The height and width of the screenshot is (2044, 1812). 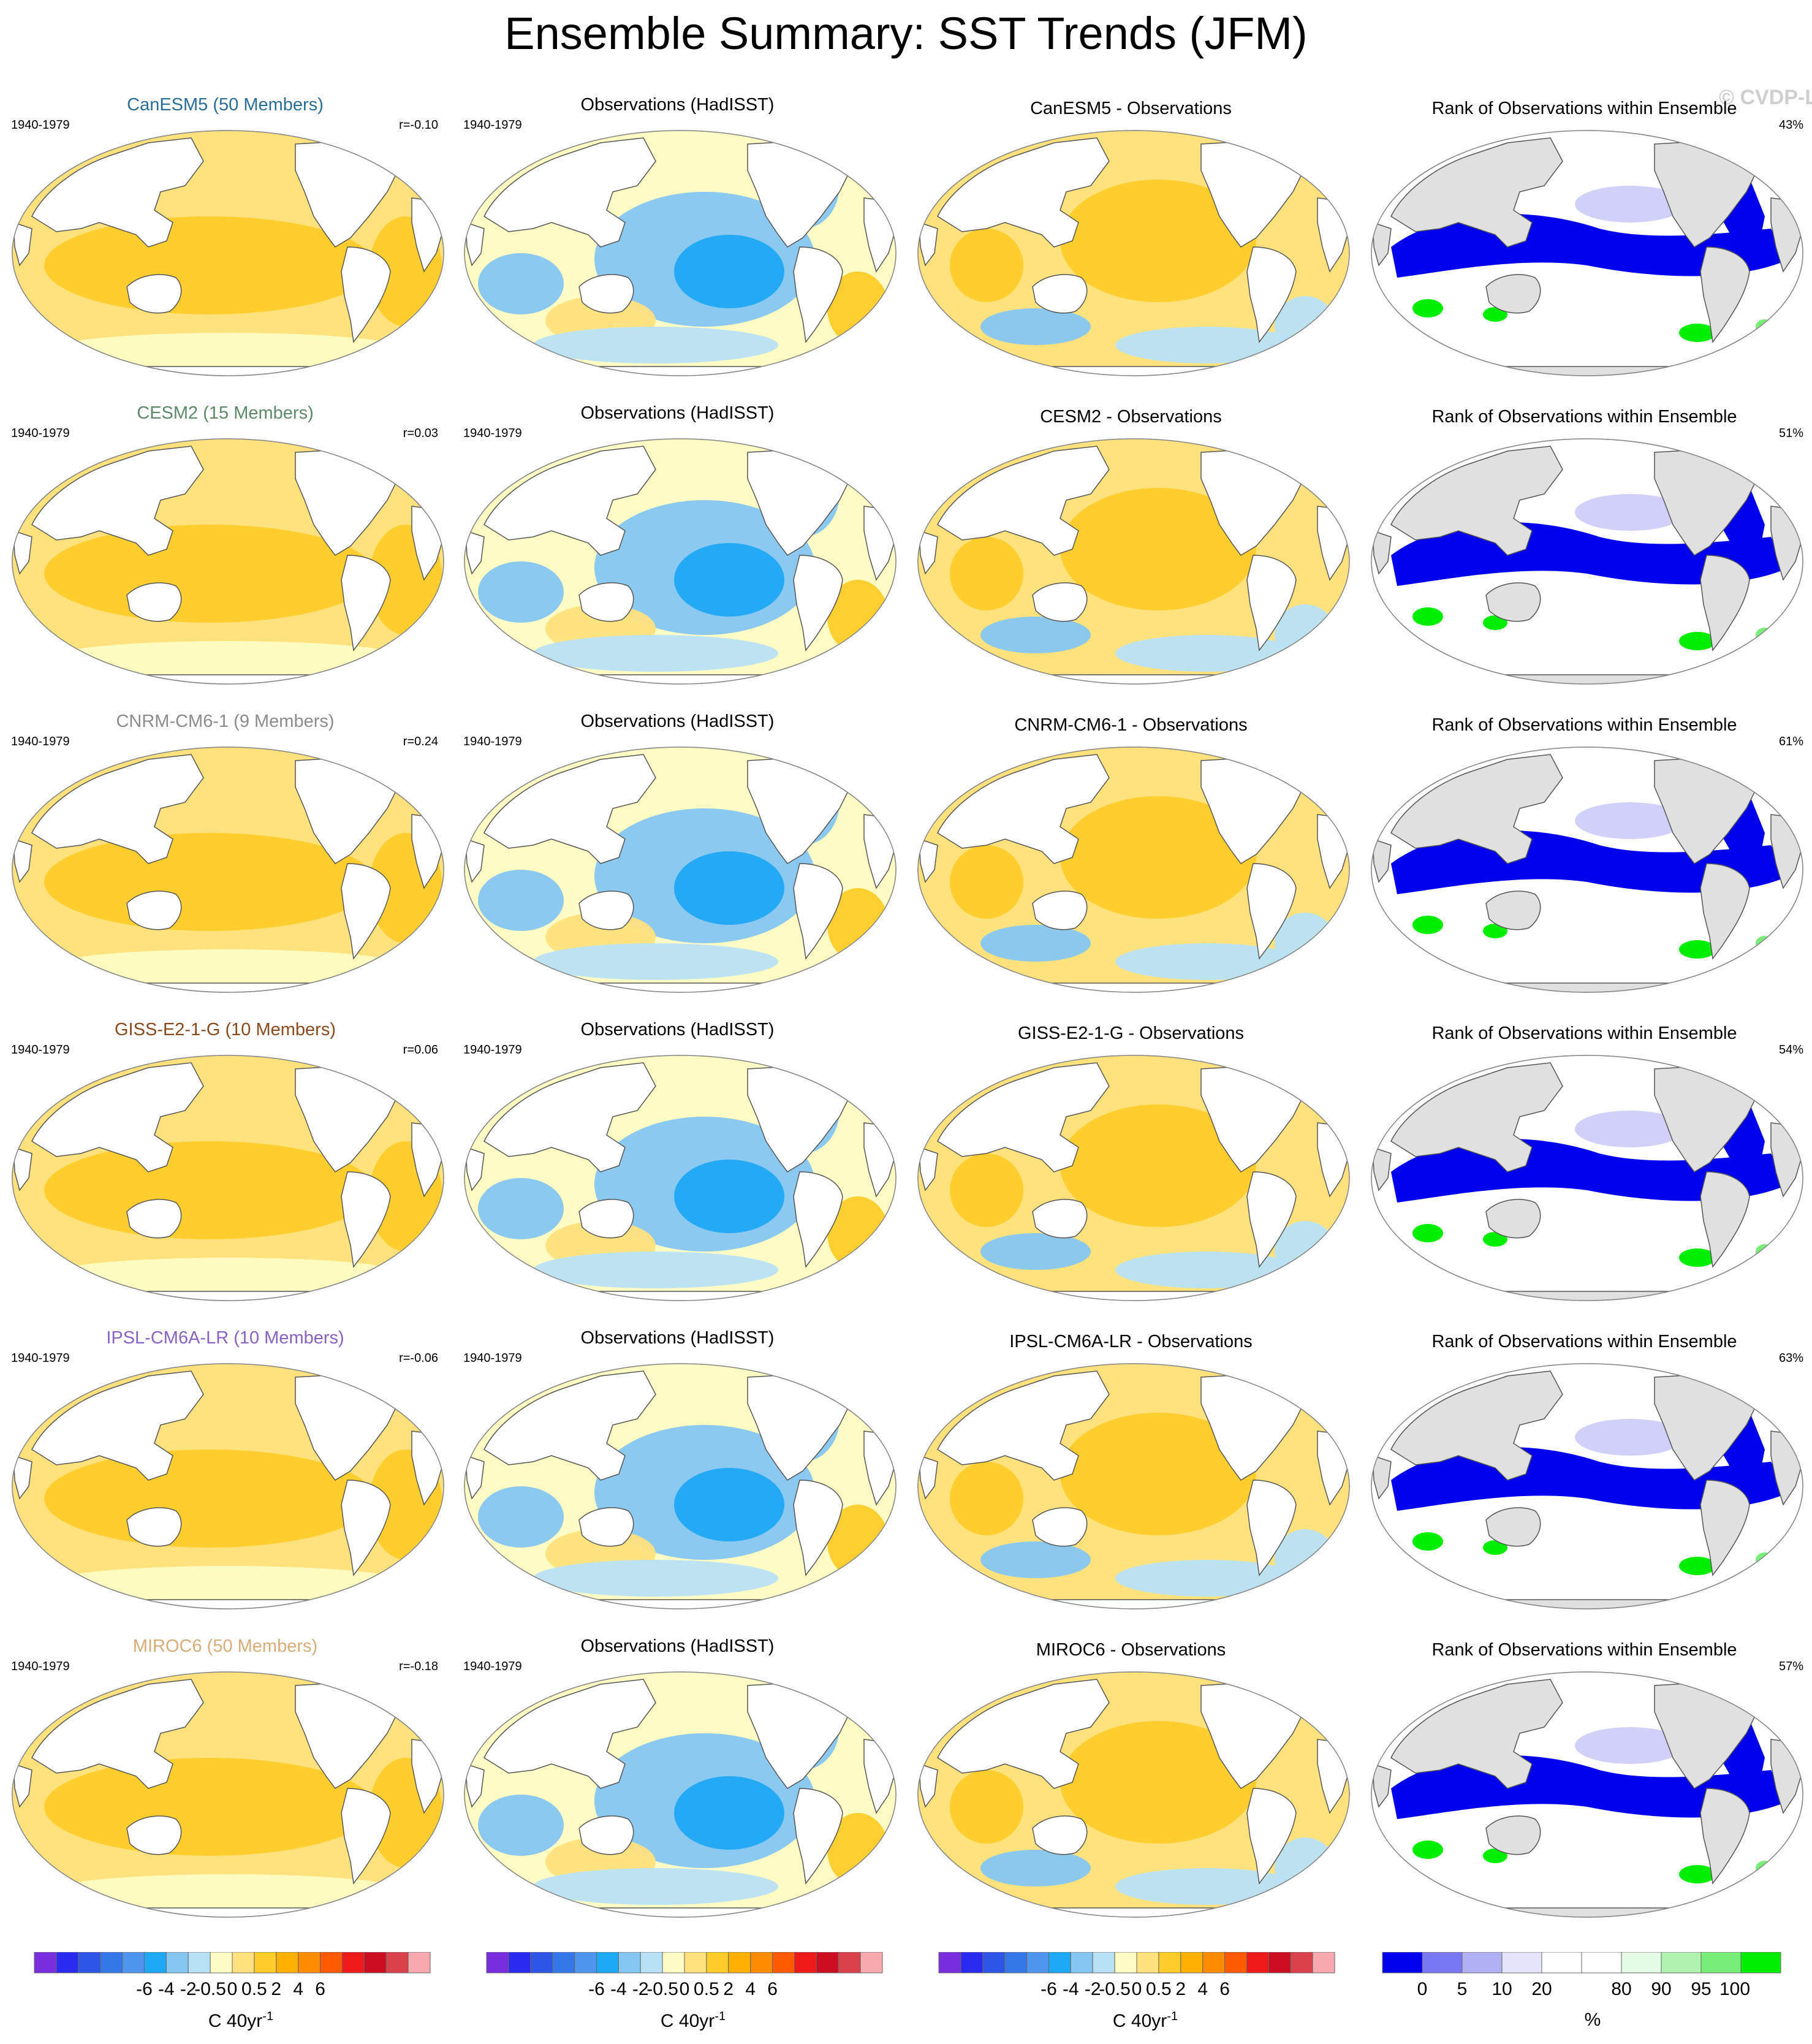 What do you see at coordinates (706, 1989) in the screenshot?
I see `colorbar-tick-label: 0.5` at bounding box center [706, 1989].